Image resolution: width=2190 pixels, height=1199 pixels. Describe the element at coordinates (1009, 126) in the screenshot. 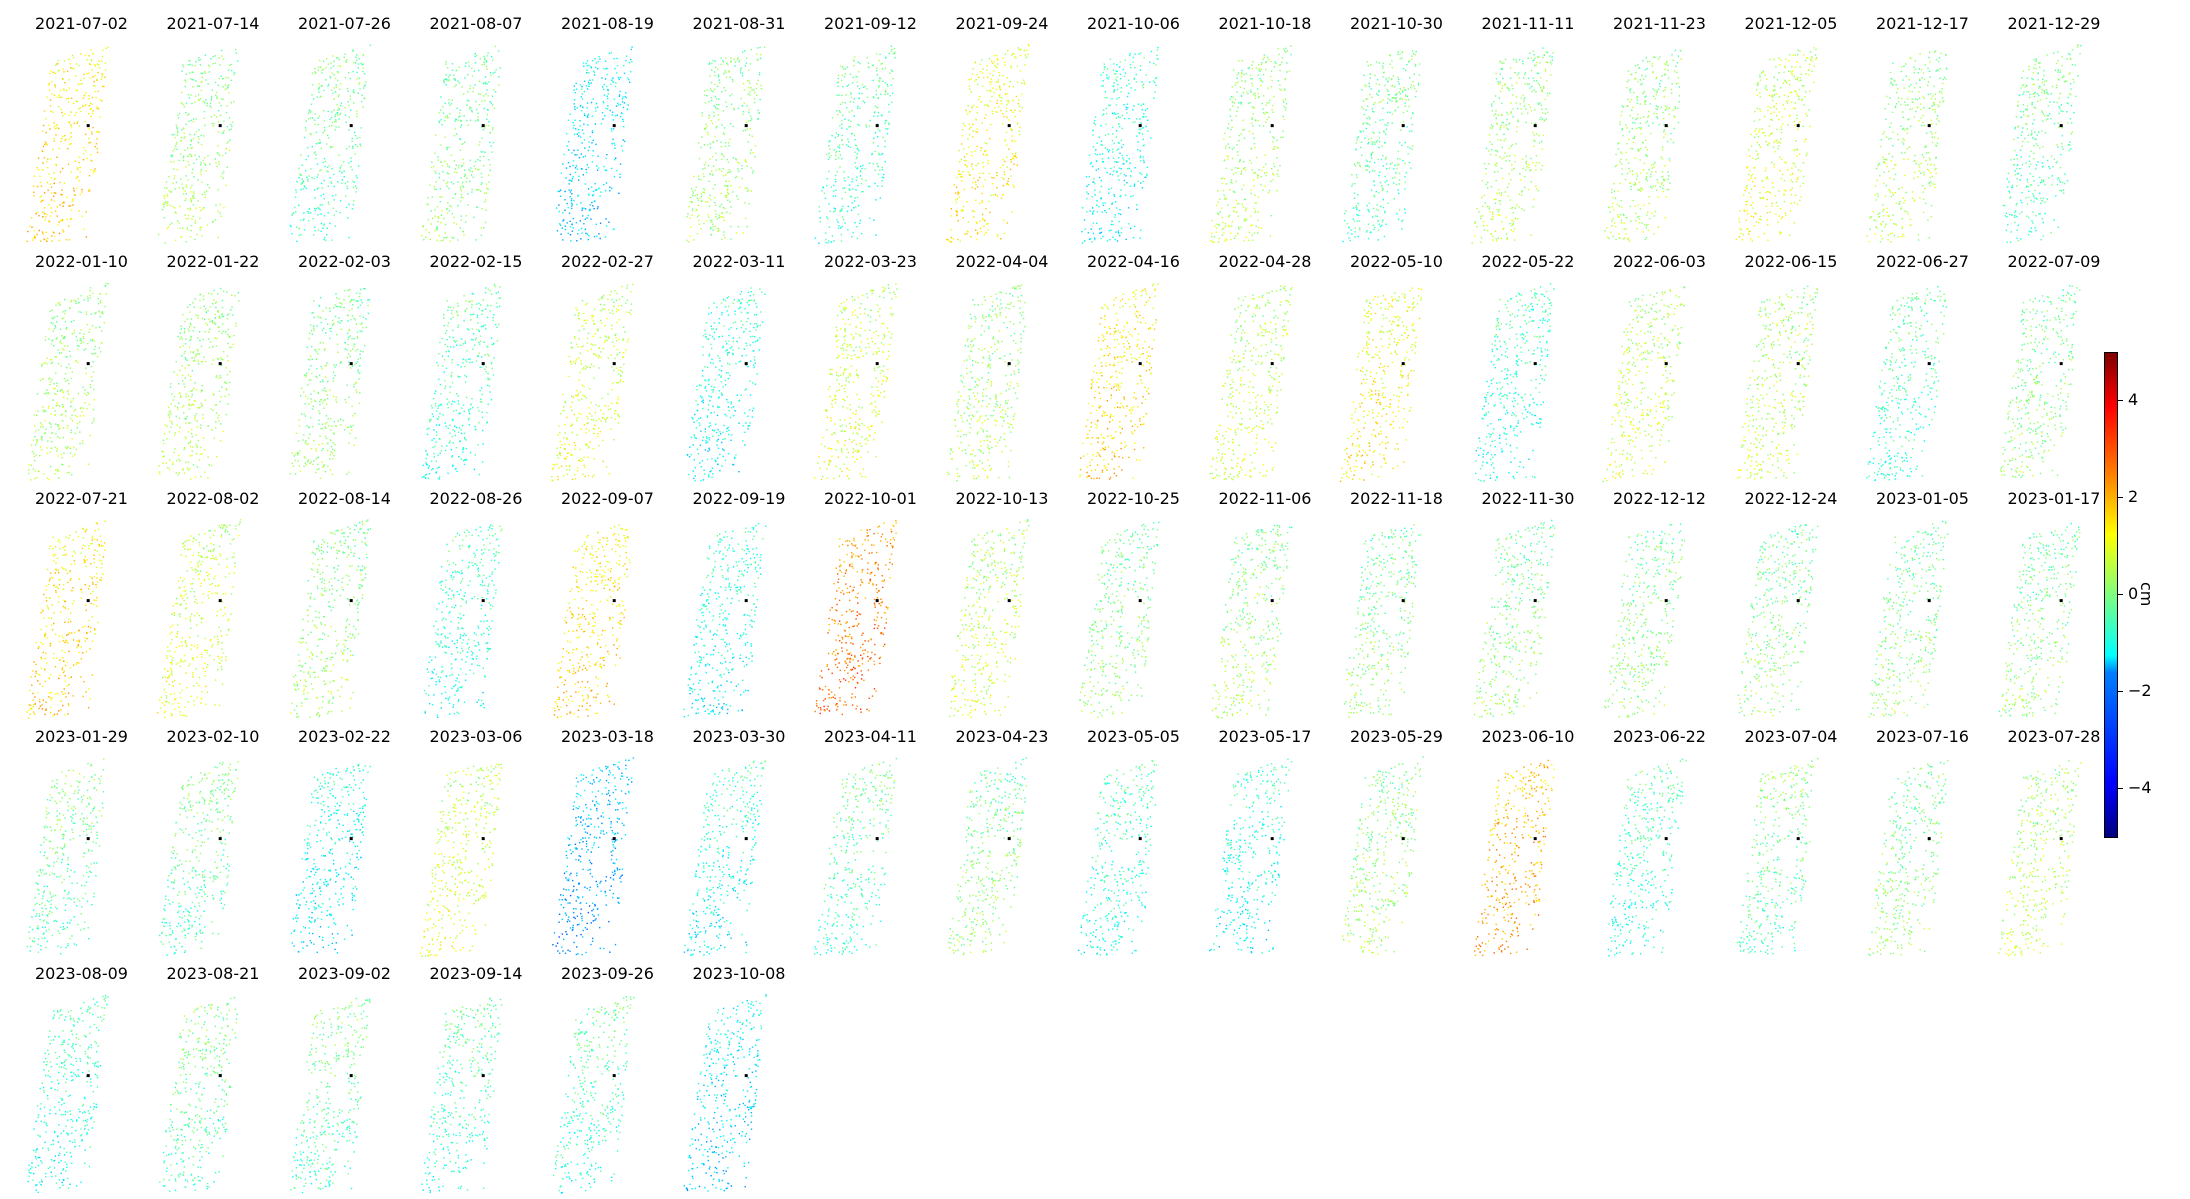

I see `reference-point` at that location.